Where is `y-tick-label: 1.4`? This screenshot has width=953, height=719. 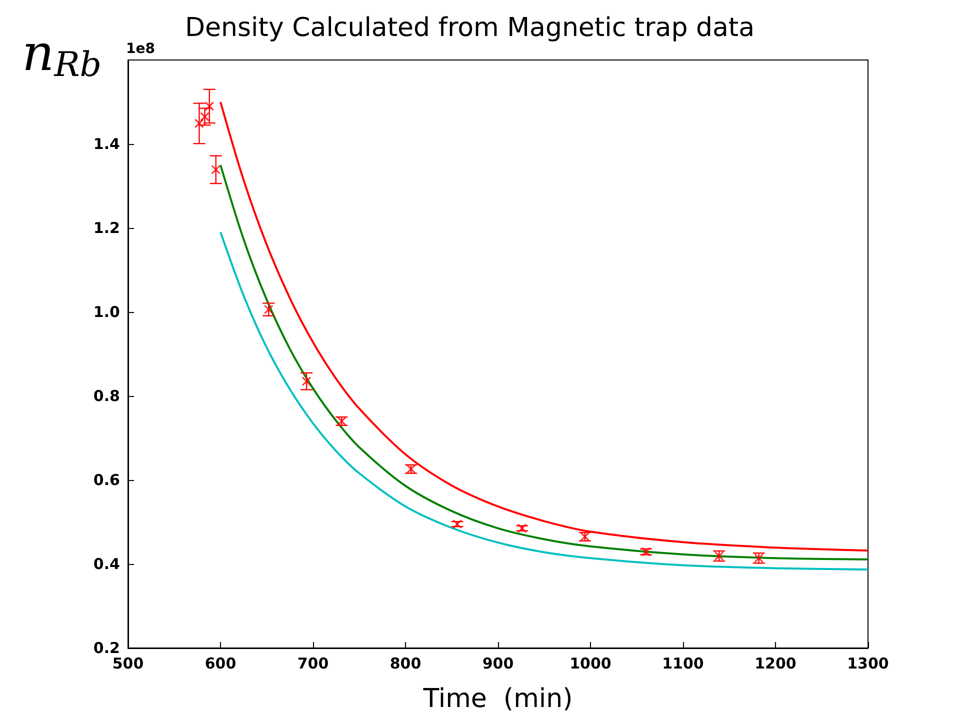 y-tick-label: 1.4 is located at coordinates (106, 144).